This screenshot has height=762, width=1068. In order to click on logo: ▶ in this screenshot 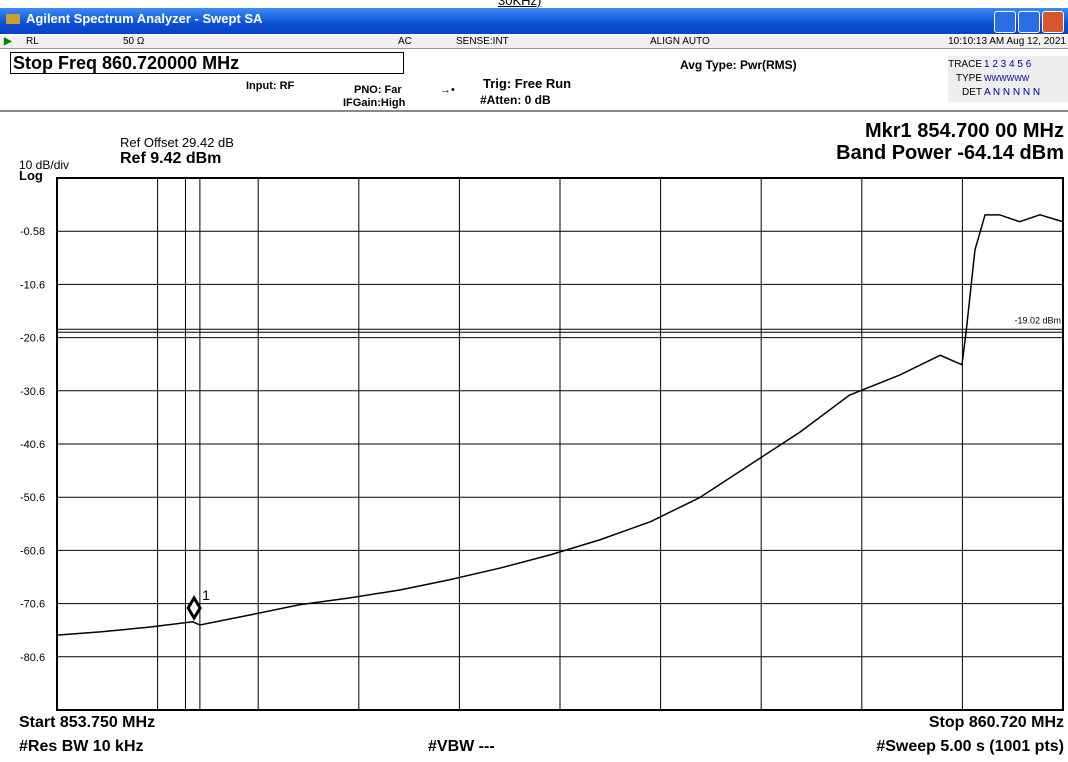, I will do `click(8, 41)`.